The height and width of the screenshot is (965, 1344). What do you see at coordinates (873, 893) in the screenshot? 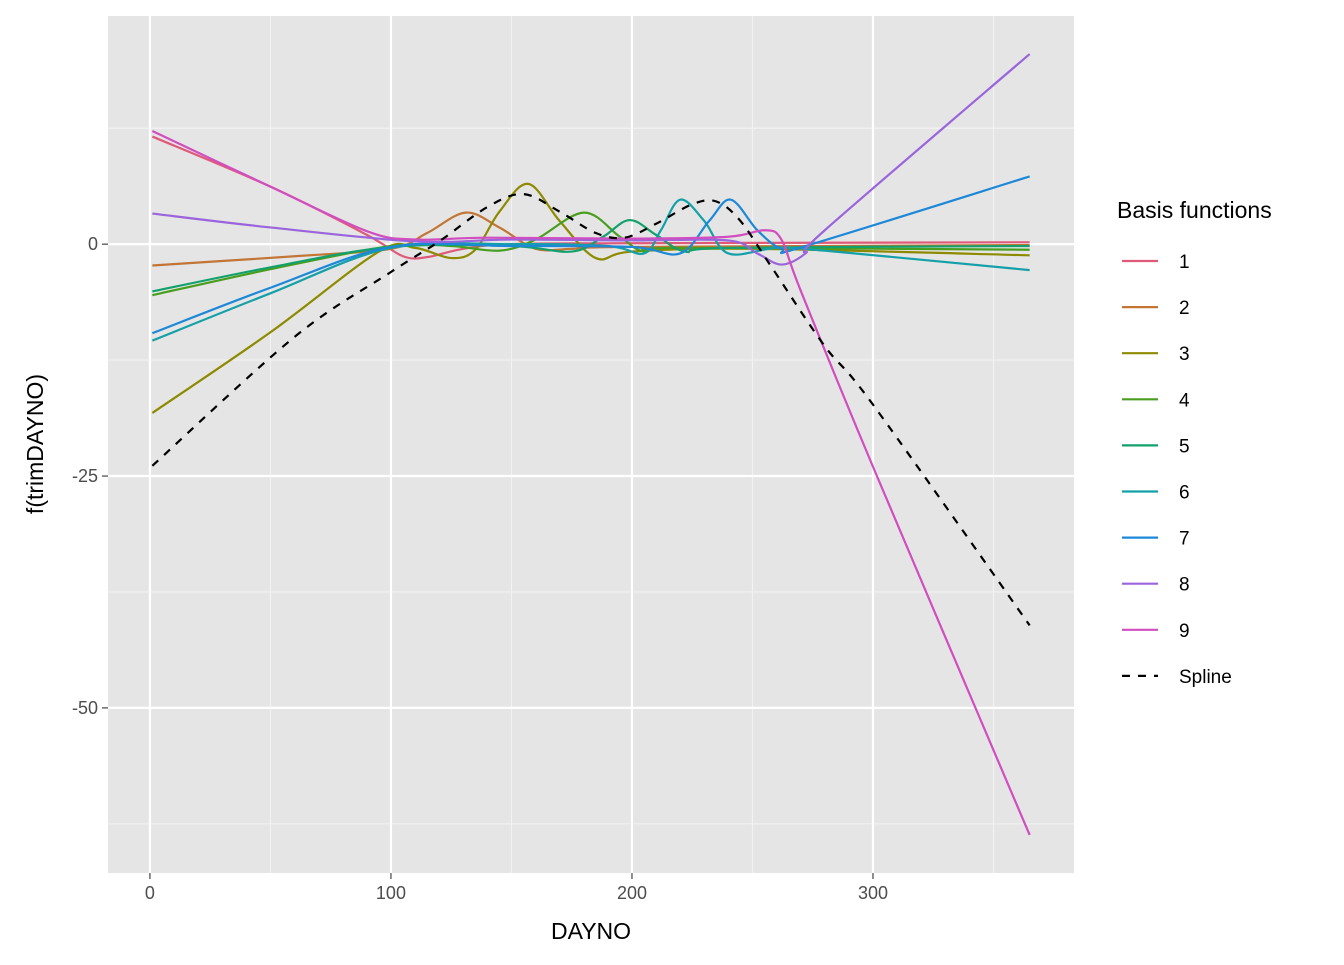
I see `x-tick-label: 300` at bounding box center [873, 893].